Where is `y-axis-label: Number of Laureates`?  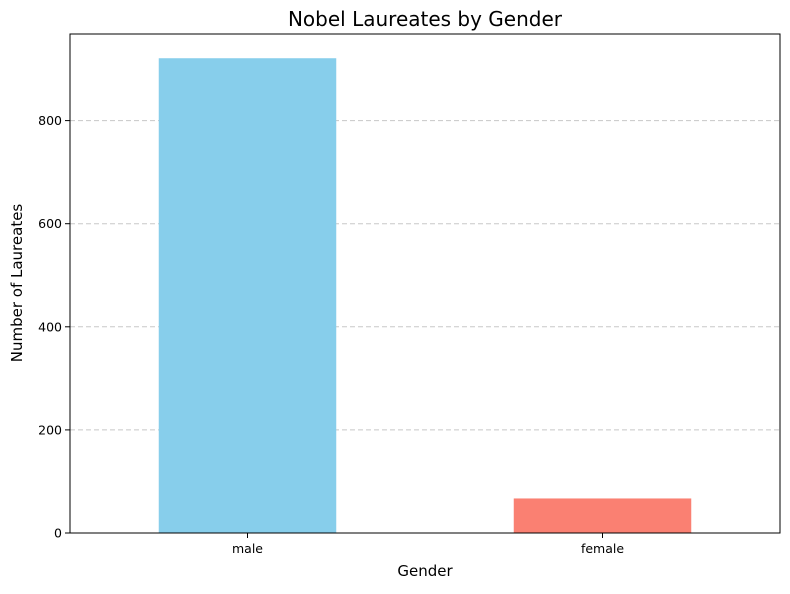 y-axis-label: Number of Laureates is located at coordinates (17, 283).